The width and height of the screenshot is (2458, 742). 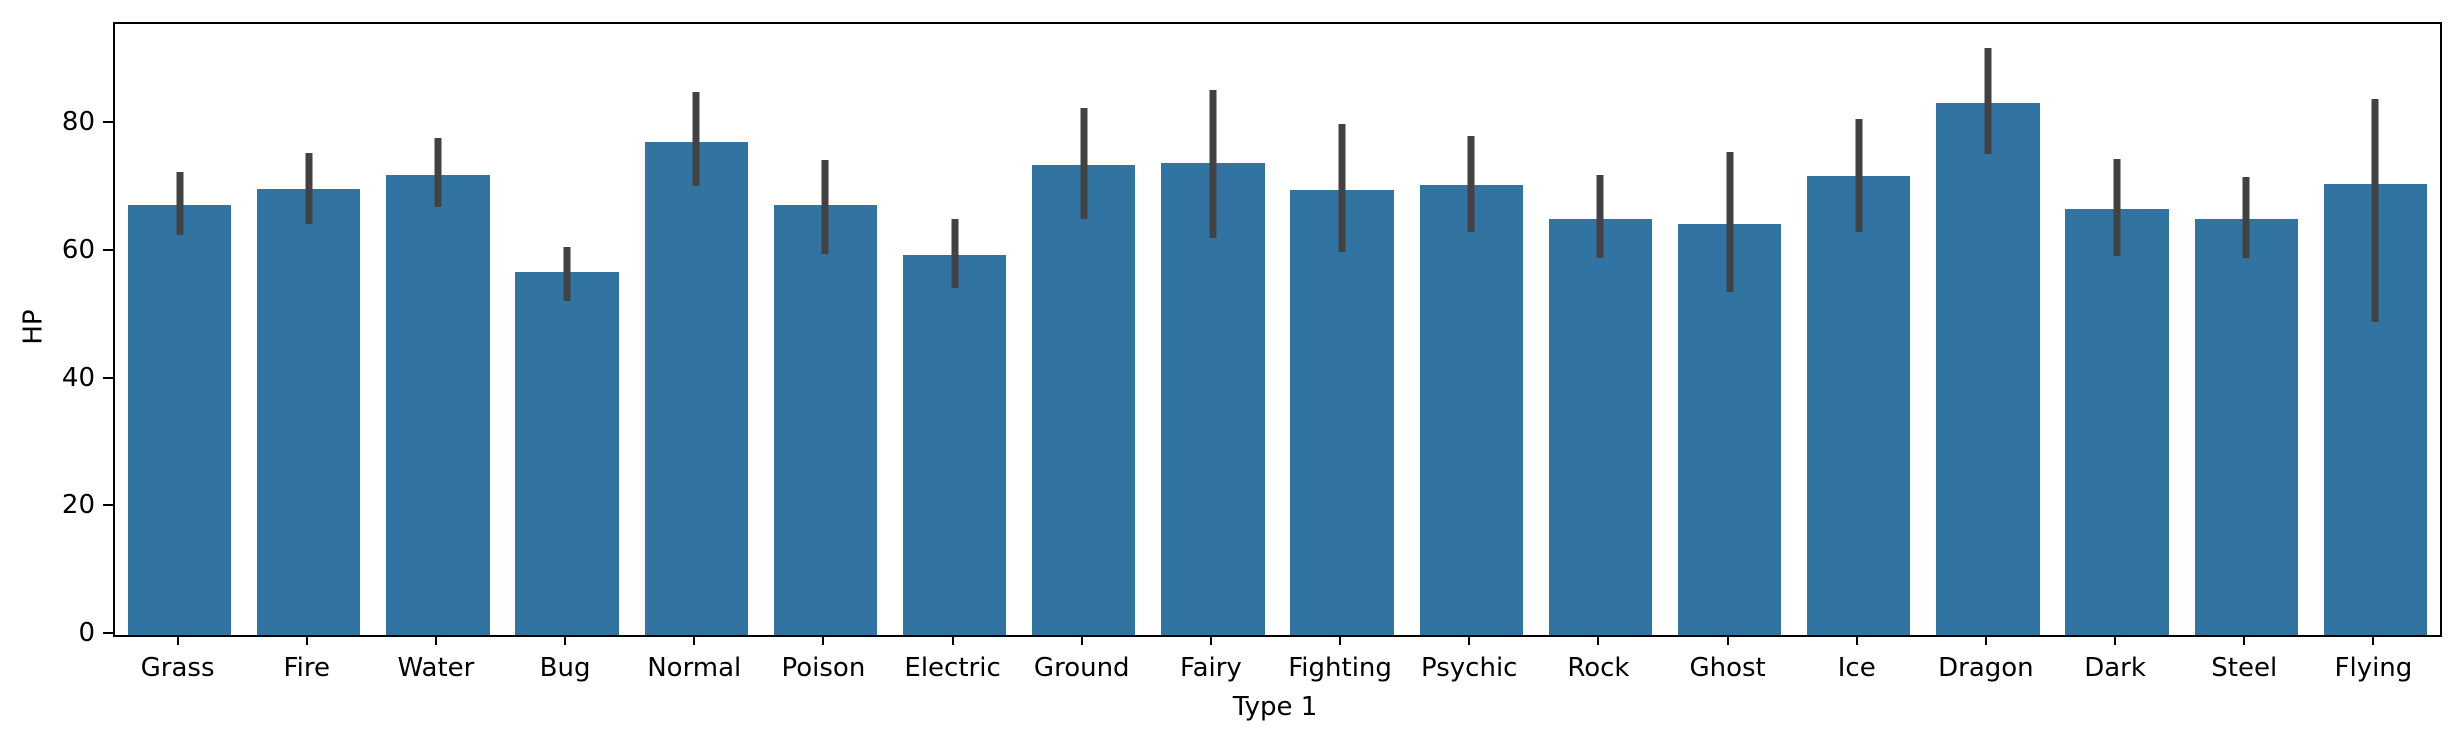 I want to click on x-tick-label-fighting: Fighting, so click(x=1340, y=668).